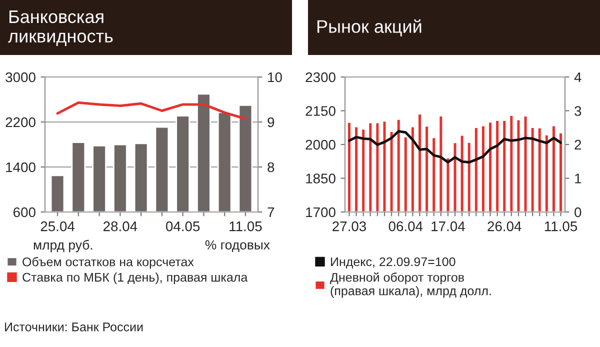 This screenshot has height=347, width=600. Describe the element at coordinates (393, 263) in the screenshot. I see `legend-label: Индекс, 22.09.97=100` at that location.